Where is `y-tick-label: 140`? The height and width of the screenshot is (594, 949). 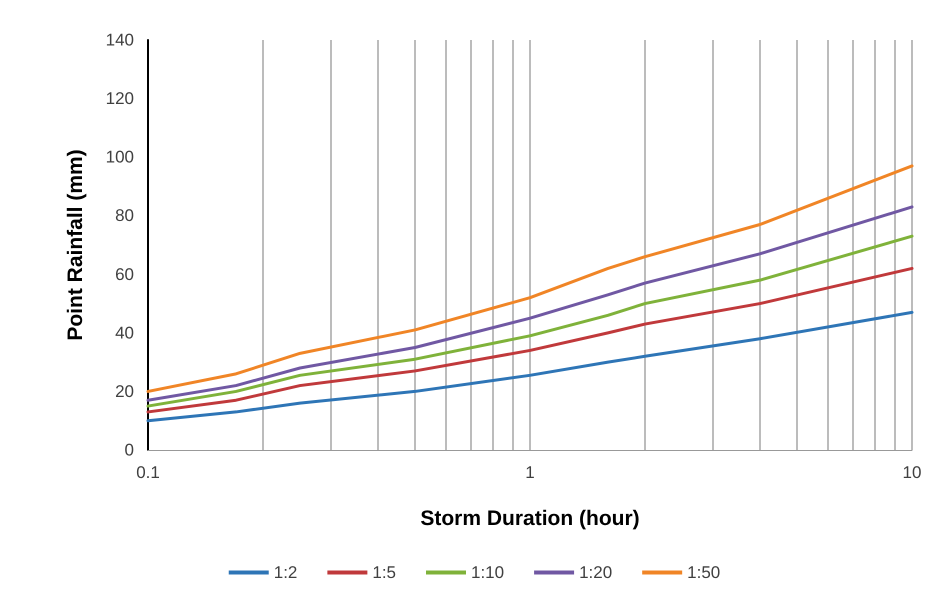 y-tick-label: 140 is located at coordinates (120, 40).